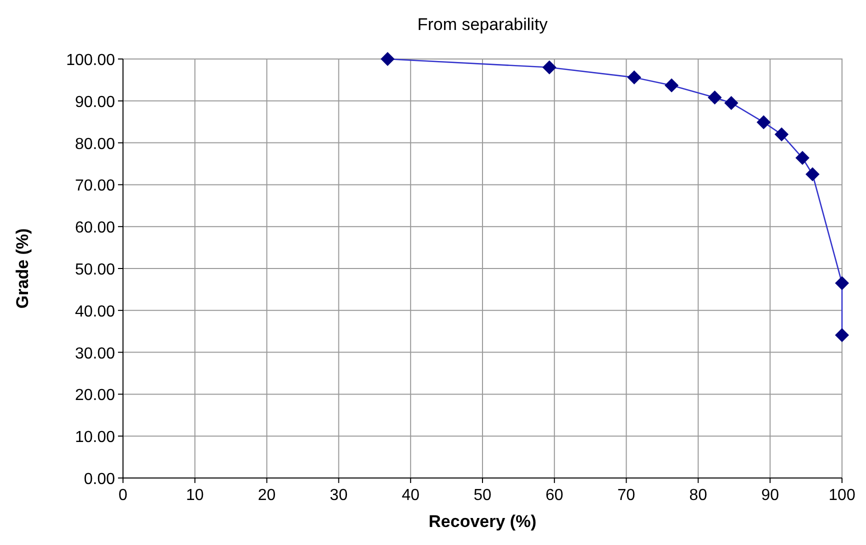 Image resolution: width=866 pixels, height=545 pixels. What do you see at coordinates (698, 495) in the screenshot?
I see `x-tick-label: 80` at bounding box center [698, 495].